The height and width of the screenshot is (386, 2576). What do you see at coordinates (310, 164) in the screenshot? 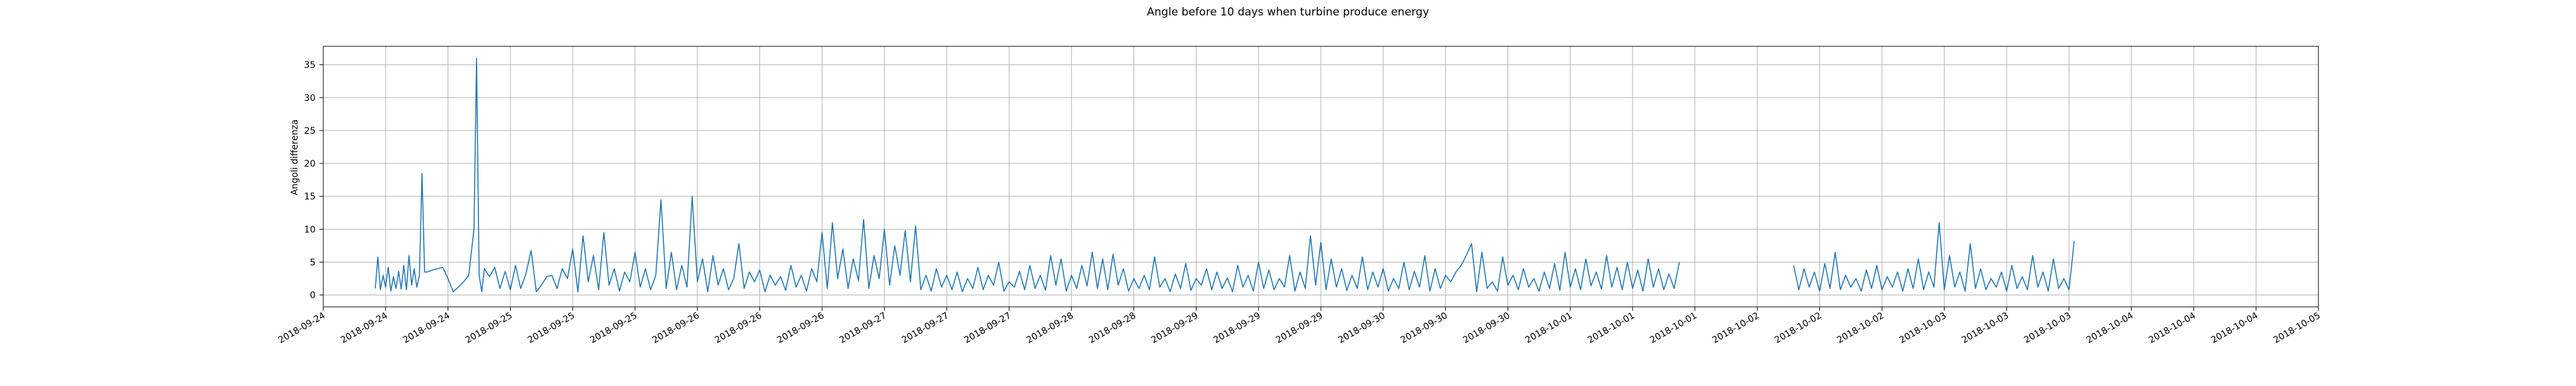
I see `y-tick-label: 20` at bounding box center [310, 164].